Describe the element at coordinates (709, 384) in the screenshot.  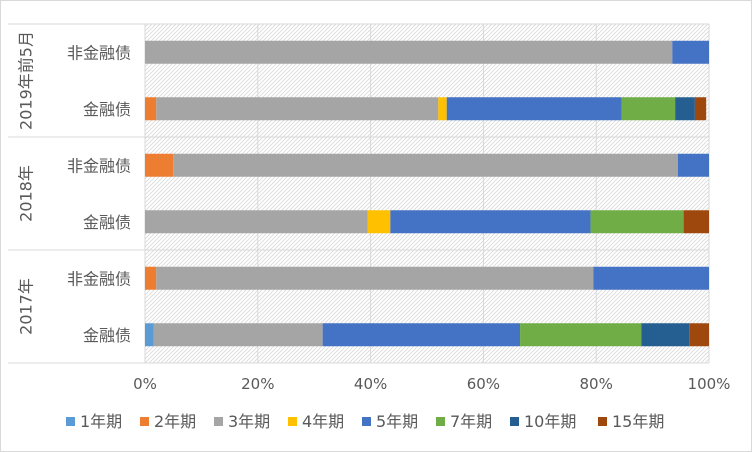
I see `x-tick-label: 100%` at that location.